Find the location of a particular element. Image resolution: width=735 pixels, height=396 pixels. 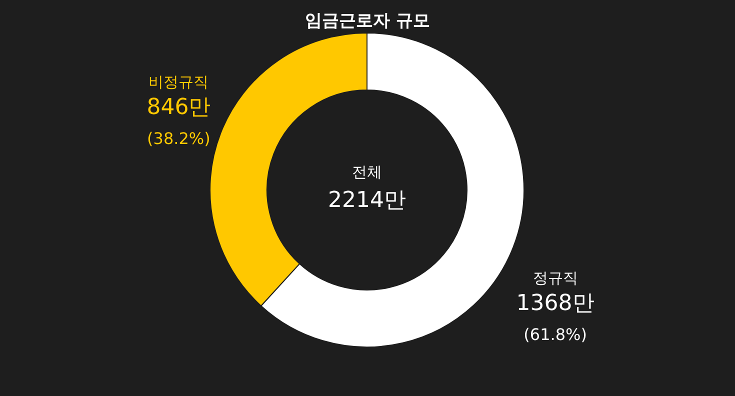

data-label: 846만 is located at coordinates (178, 107).